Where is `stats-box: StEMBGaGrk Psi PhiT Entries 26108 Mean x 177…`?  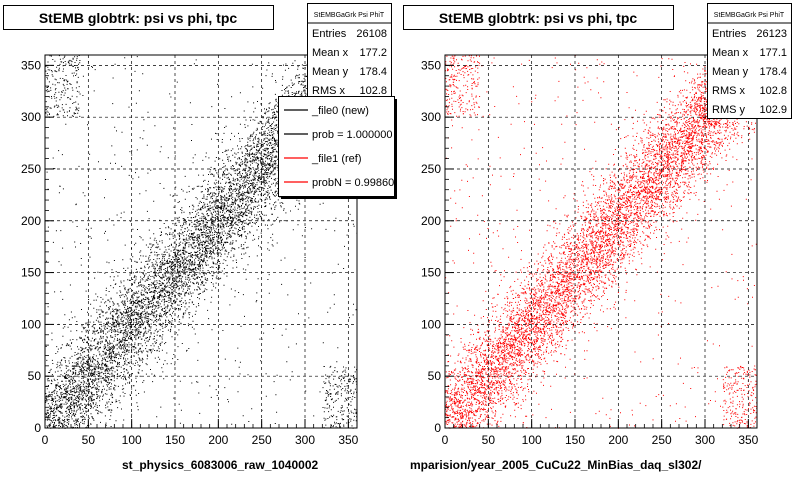
stats-box: StEMBGaGrk Psi PhiT Entries 26108 Mean x 177… is located at coordinates (349, 51).